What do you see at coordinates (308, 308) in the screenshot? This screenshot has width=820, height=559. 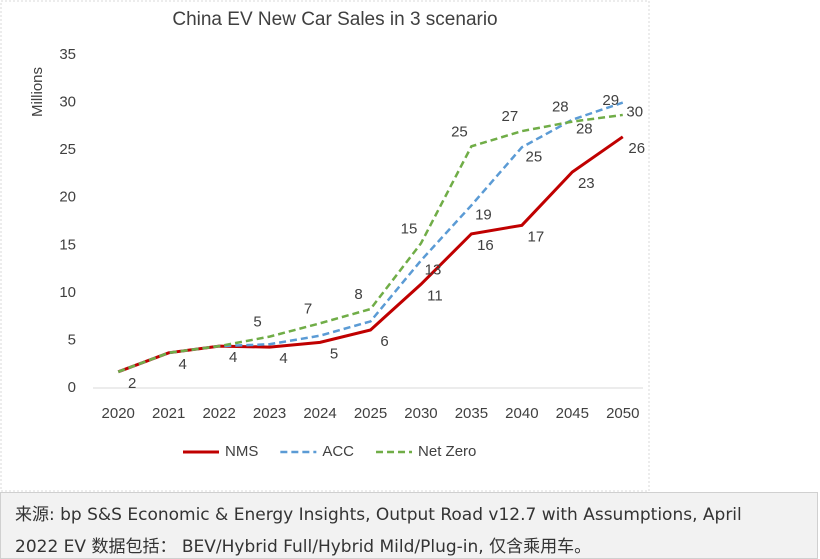 I see `data-label: 7` at bounding box center [308, 308].